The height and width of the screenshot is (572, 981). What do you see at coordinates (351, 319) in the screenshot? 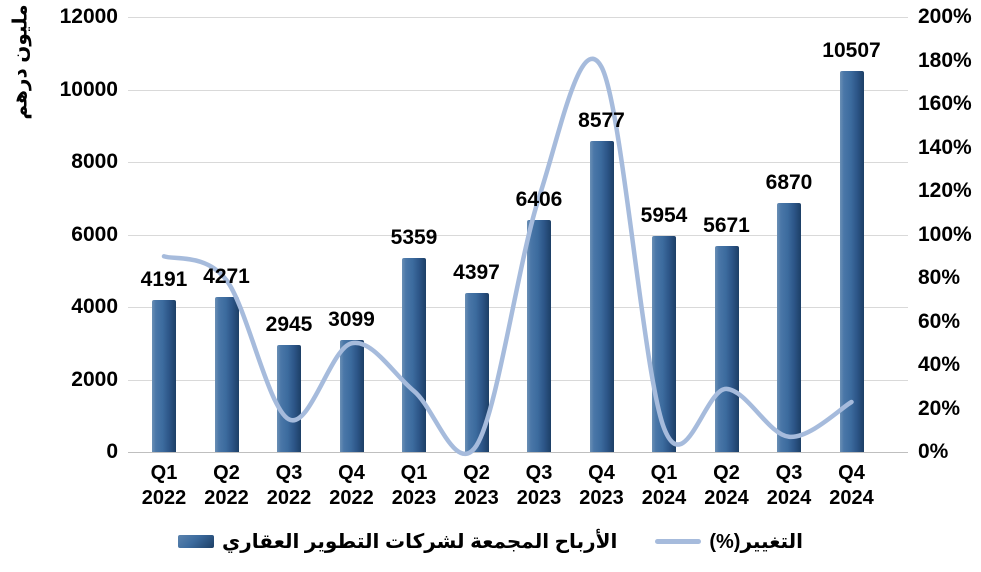
I see `bar-value-label: 3099` at bounding box center [351, 319].